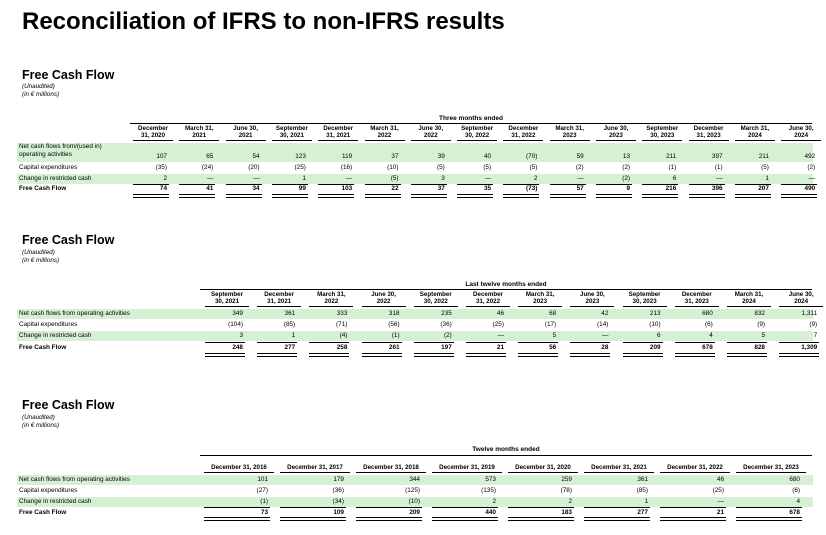  I want to click on column-header: March 31, 2021, so click(199, 133).